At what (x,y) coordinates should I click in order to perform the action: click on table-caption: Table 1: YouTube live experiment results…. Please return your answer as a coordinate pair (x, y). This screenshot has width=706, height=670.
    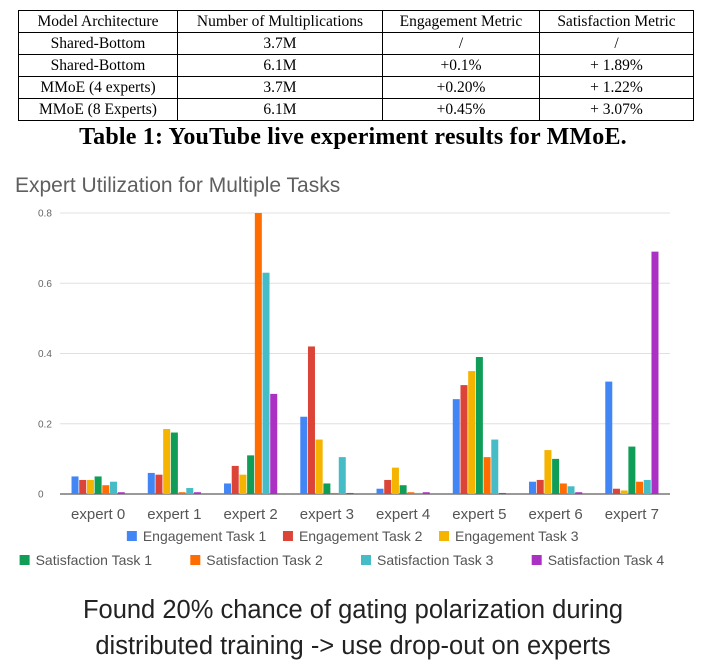
    Looking at the image, I should click on (353, 137).